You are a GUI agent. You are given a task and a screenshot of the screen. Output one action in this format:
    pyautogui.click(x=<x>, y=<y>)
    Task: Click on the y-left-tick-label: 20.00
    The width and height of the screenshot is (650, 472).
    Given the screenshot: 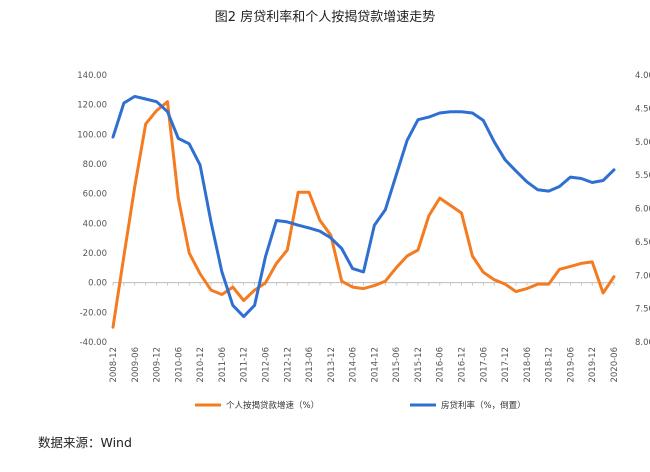 What is the action you would take?
    pyautogui.click(x=95, y=254)
    